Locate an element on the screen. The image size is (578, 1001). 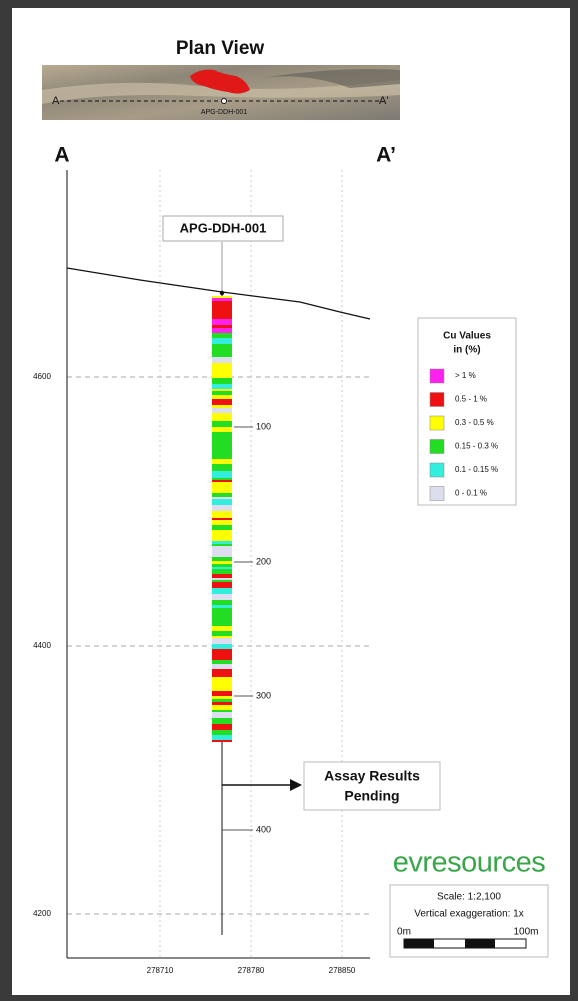
legend-label: 0.3 - 0.5 % is located at coordinates (474, 422).